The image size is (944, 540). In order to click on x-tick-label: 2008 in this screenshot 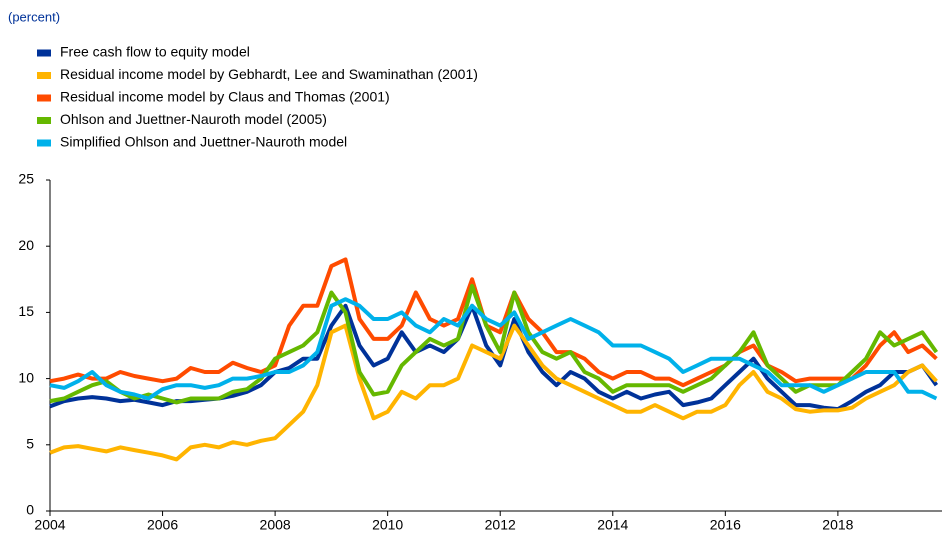, I will do `click(275, 525)`.